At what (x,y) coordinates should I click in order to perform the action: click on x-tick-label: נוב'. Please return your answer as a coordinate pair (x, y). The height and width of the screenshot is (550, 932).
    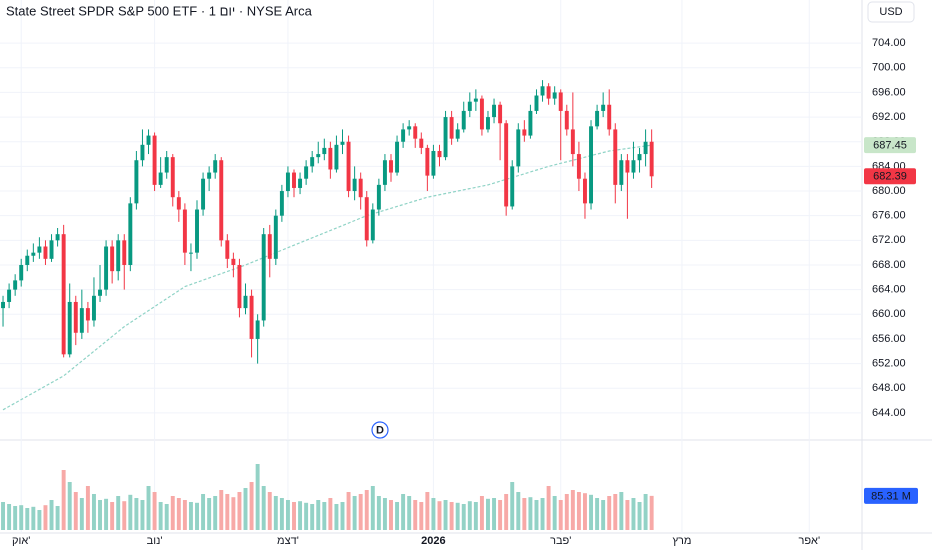
    Looking at the image, I should click on (155, 541).